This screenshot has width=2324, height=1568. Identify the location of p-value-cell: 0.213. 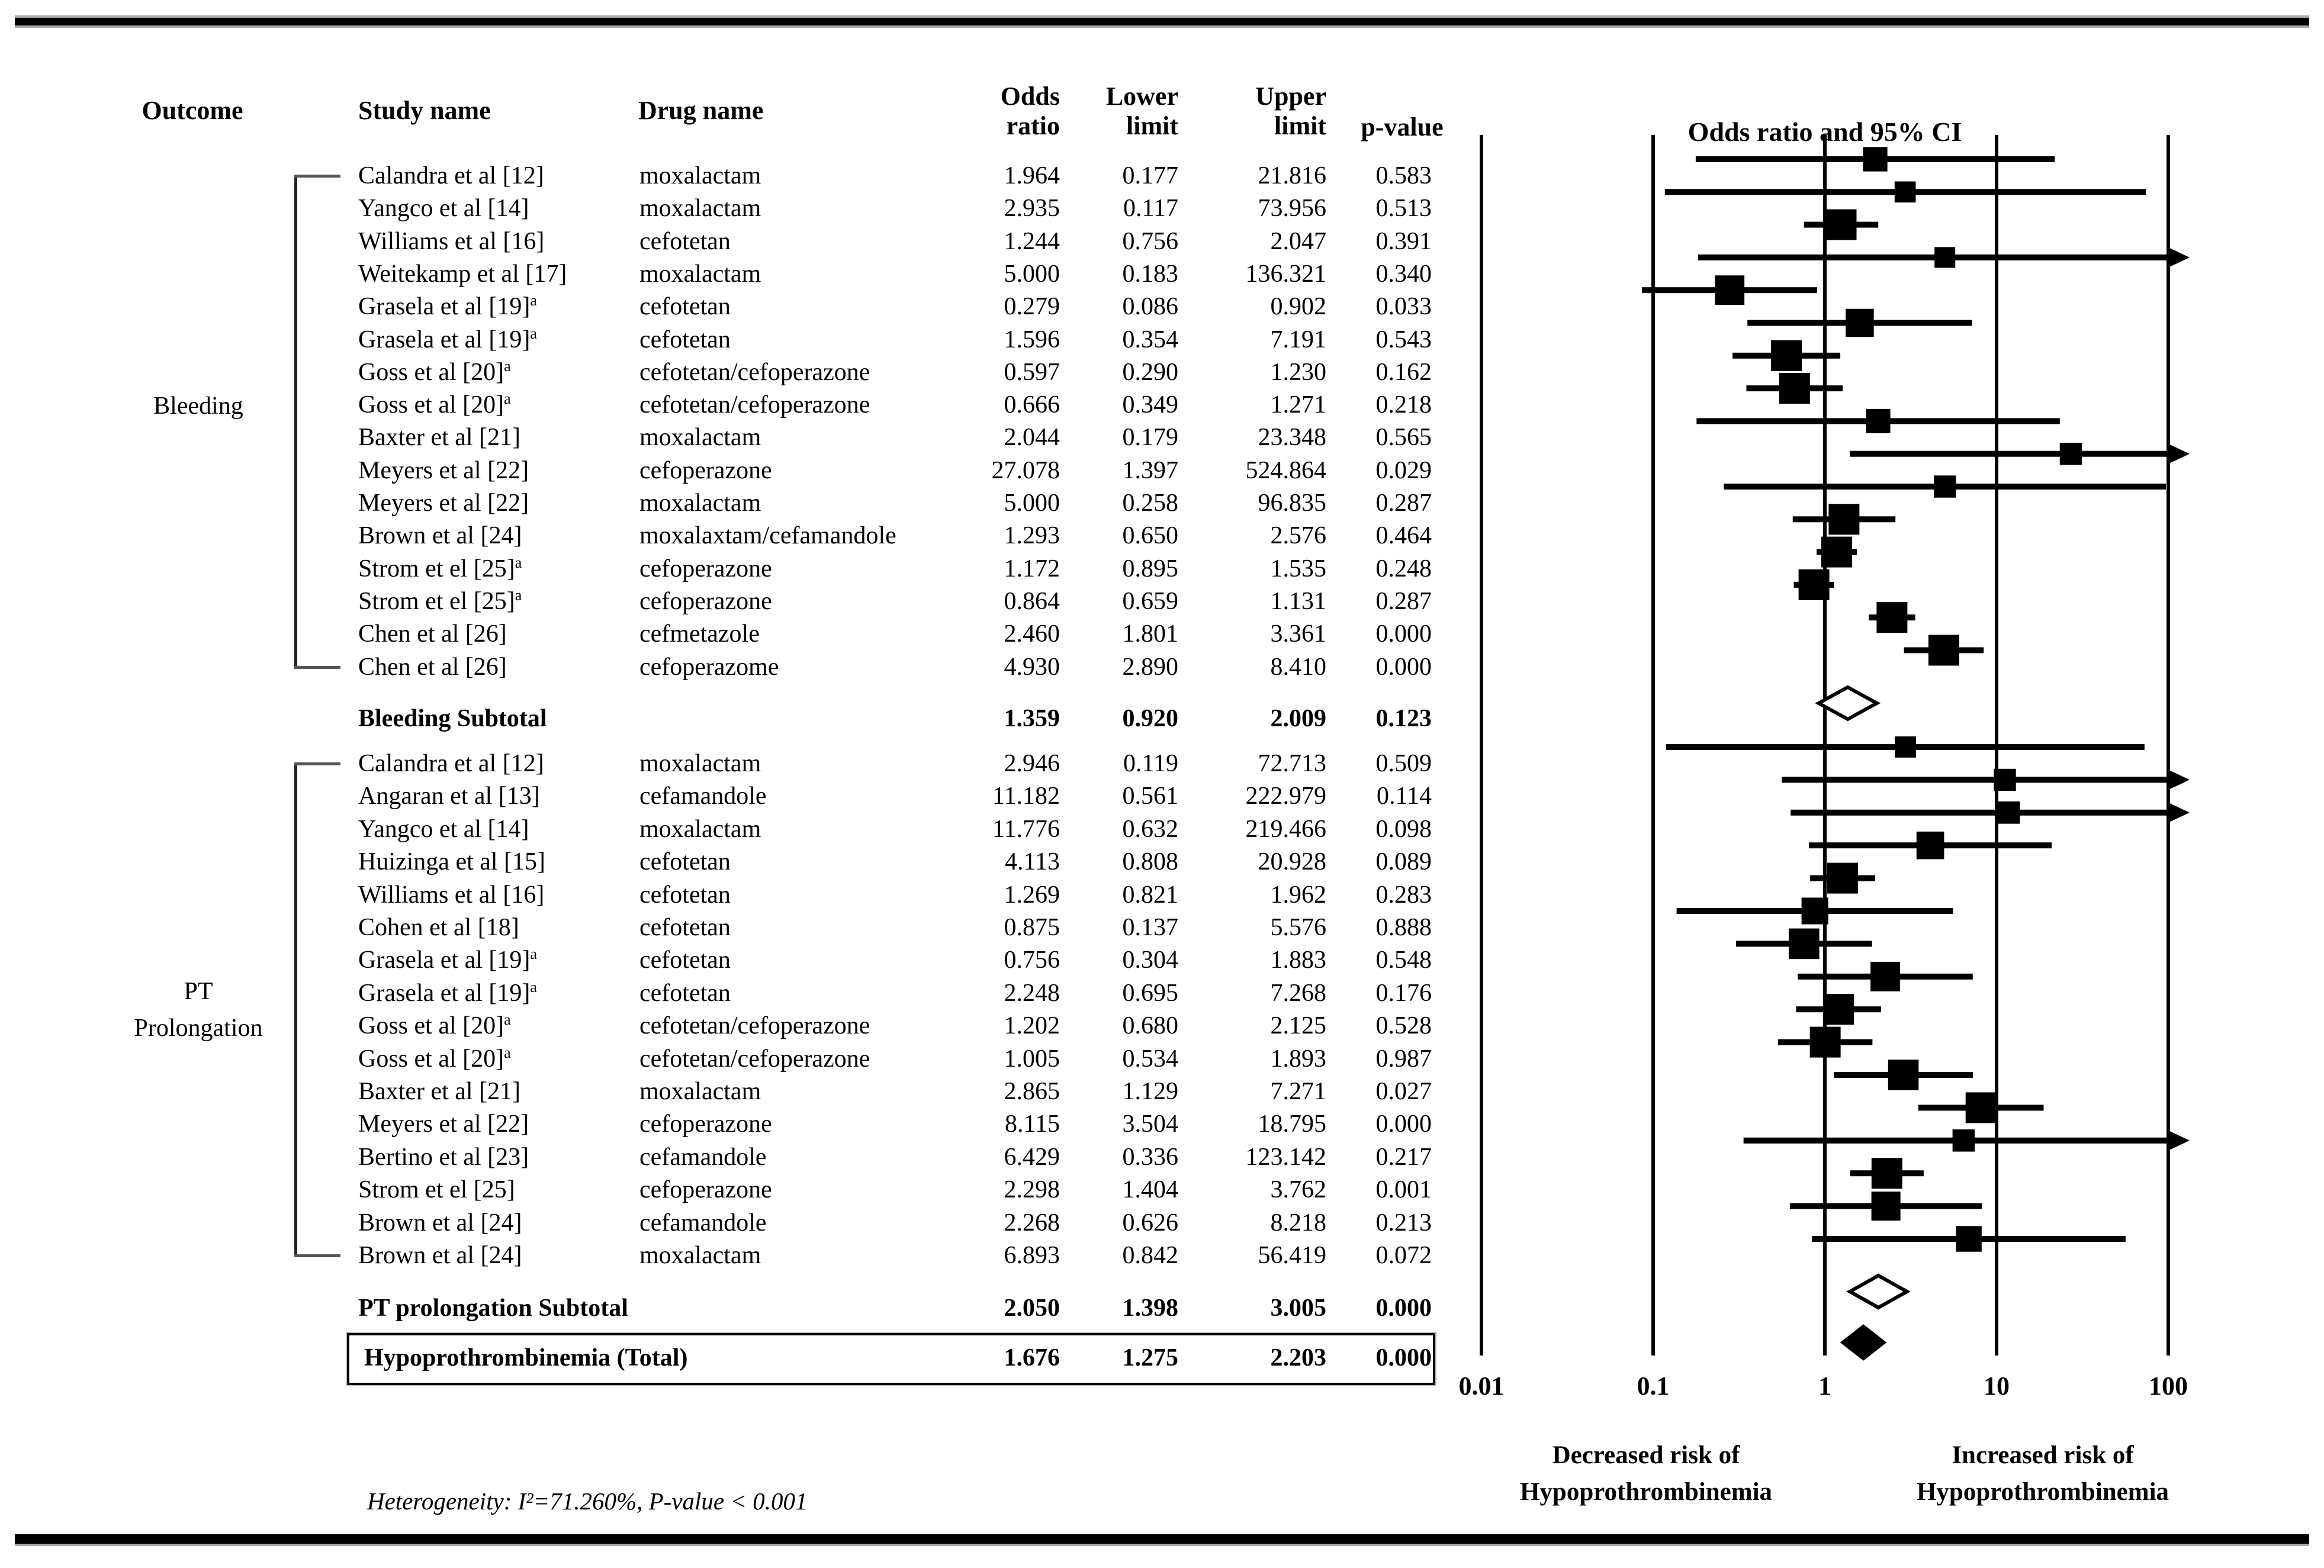
(1403, 1223).